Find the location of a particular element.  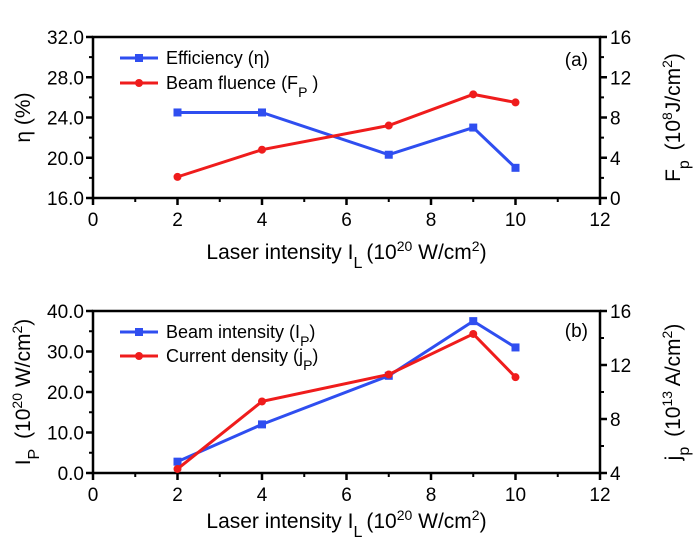

y-left-axis-label-unit-superscript: 20 is located at coordinates (17, 401).